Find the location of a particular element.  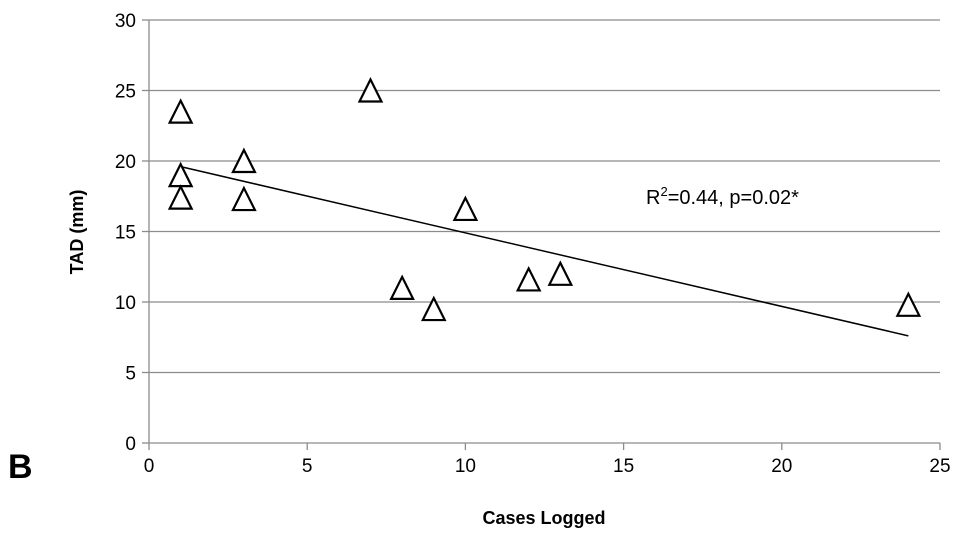

y-tick-label: 25 is located at coordinates (125, 92).